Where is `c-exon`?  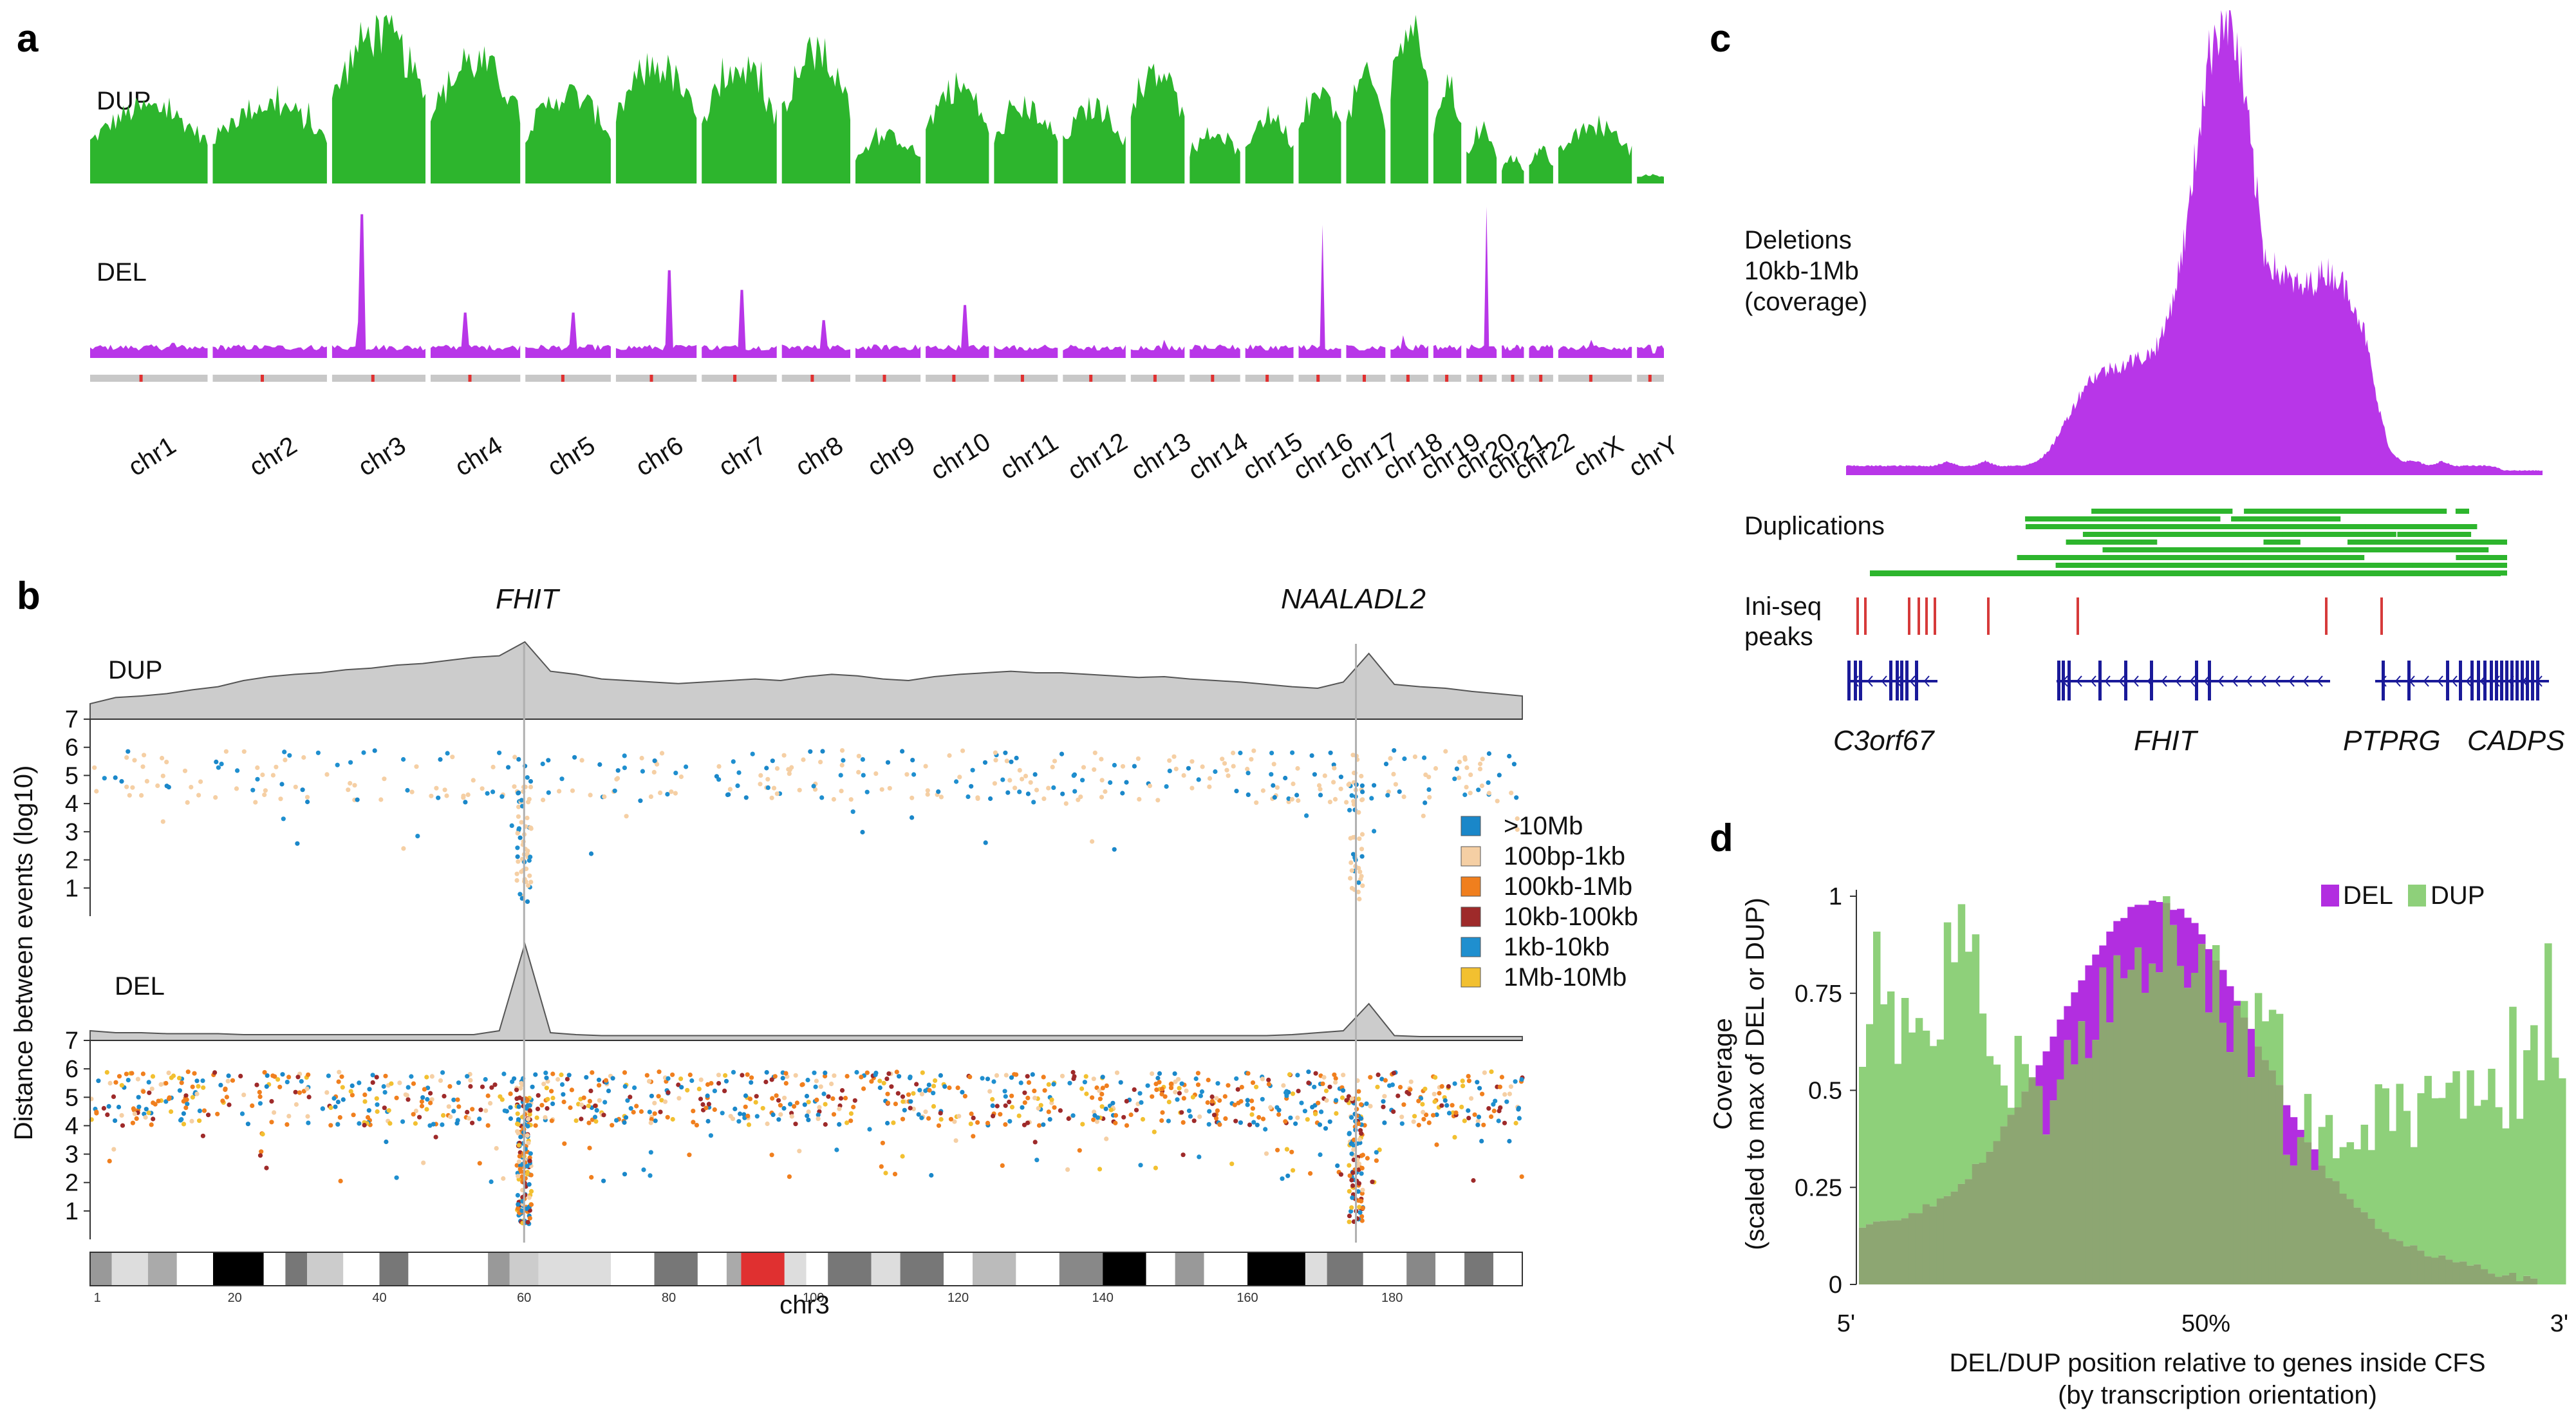 c-exon is located at coordinates (2522, 680).